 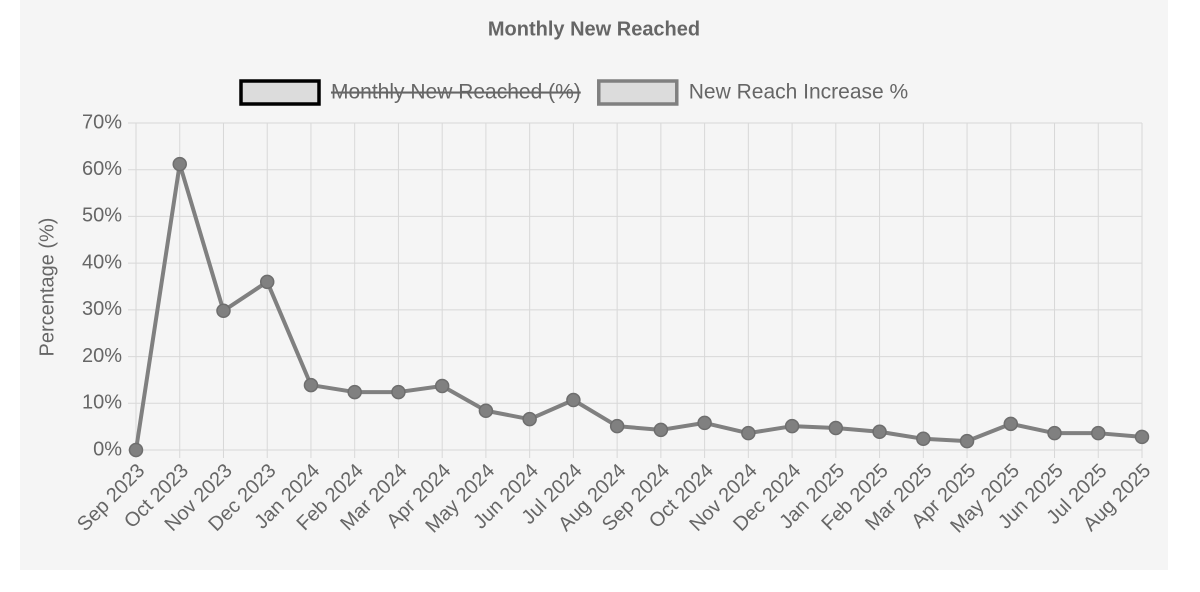 What do you see at coordinates (798, 92) in the screenshot?
I see `legend-label: New Reach Increase %` at bounding box center [798, 92].